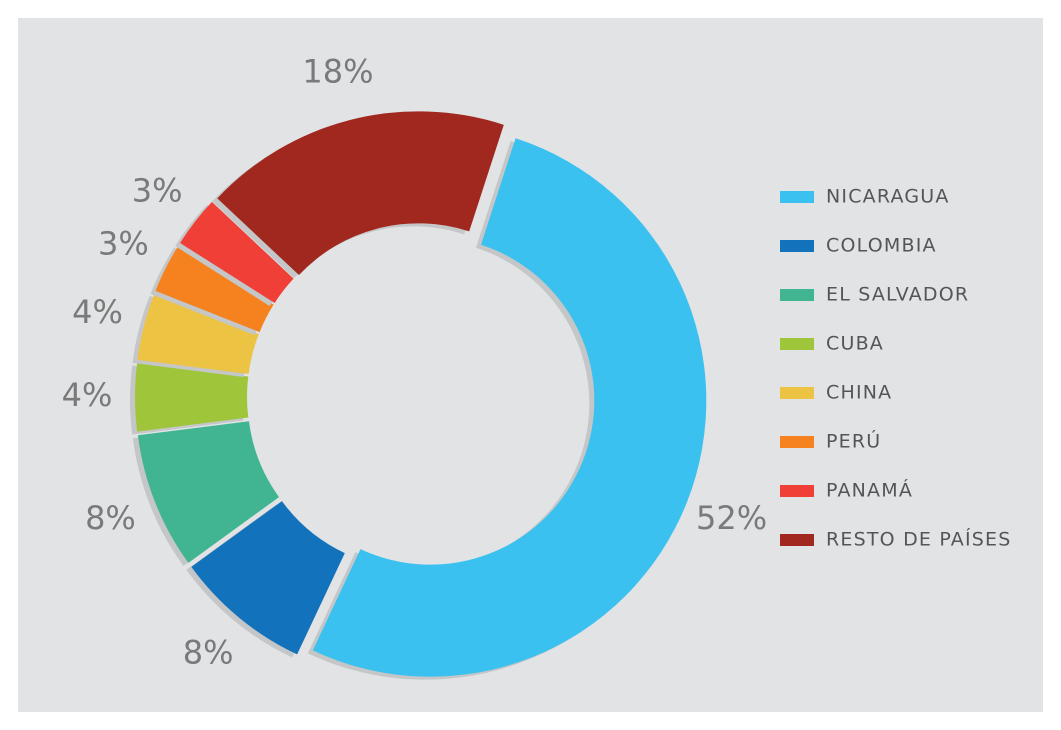  I want to click on legend-label: PERÚ, so click(853, 441).